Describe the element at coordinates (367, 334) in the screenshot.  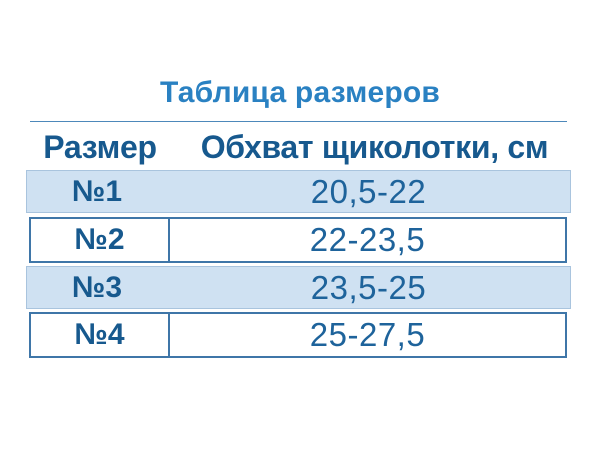
I see `value-cell: 25-27,5` at that location.